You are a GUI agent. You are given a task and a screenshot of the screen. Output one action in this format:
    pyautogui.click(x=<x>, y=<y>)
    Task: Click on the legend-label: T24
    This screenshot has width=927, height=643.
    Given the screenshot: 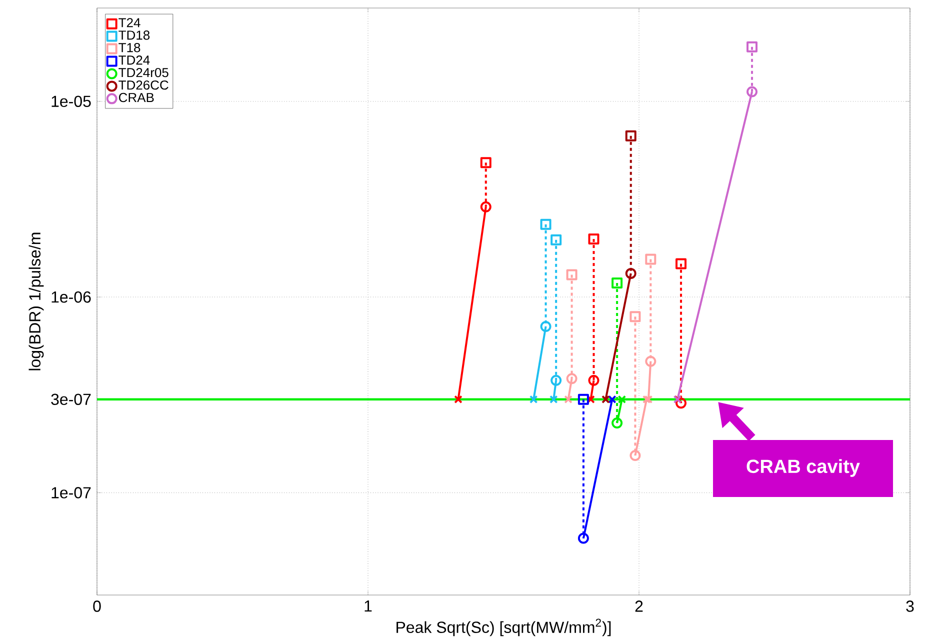 What is the action you would take?
    pyautogui.click(x=129, y=23)
    